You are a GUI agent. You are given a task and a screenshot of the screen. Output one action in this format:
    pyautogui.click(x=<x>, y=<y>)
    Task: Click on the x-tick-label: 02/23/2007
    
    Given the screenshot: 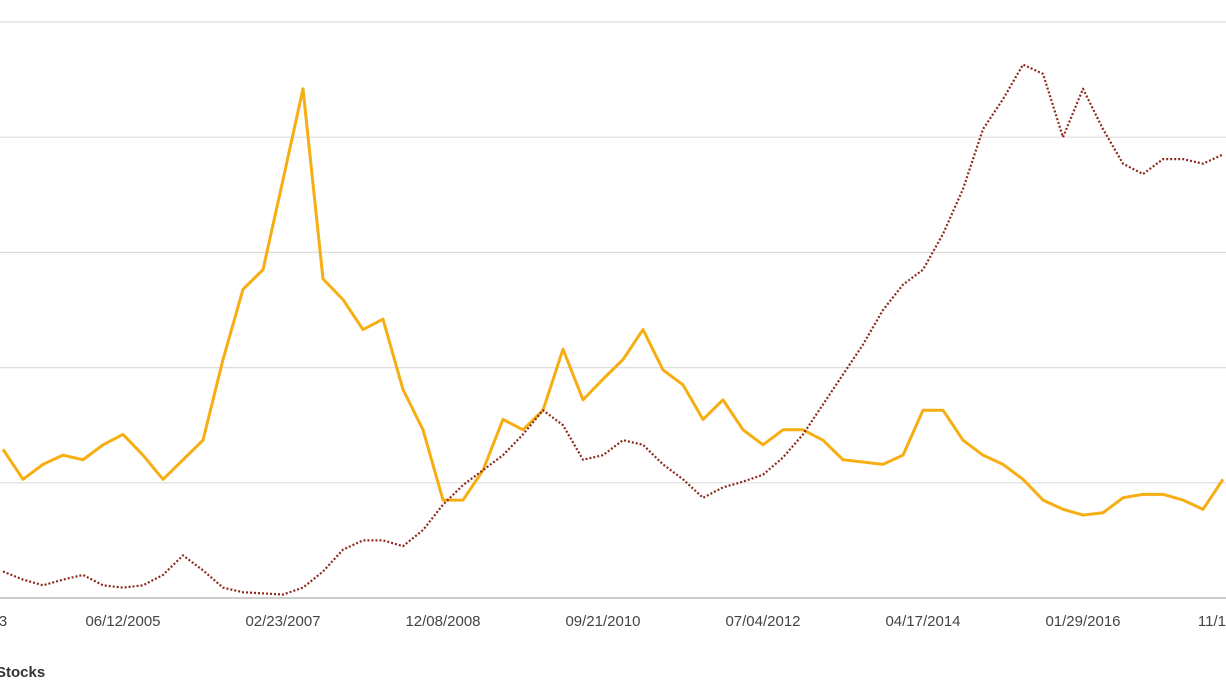 What is the action you would take?
    pyautogui.click(x=282, y=621)
    